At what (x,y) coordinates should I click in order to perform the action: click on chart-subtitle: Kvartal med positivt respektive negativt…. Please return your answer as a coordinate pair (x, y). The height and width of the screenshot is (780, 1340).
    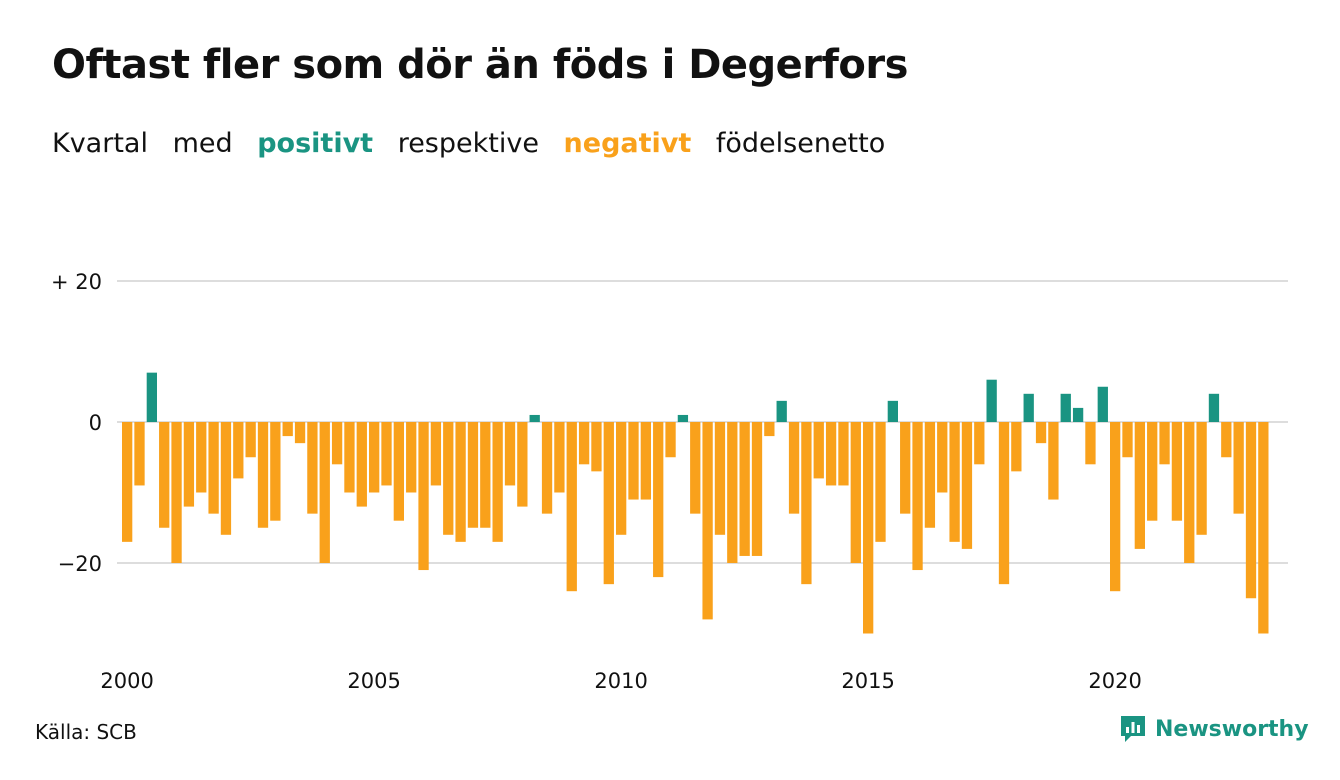
    Looking at the image, I should click on (476, 143).